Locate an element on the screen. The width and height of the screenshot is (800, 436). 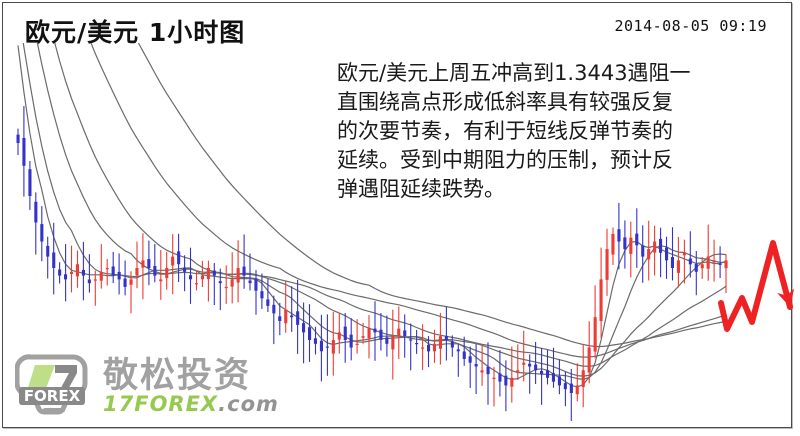
forecast-arrow is located at coordinates (756, 286).